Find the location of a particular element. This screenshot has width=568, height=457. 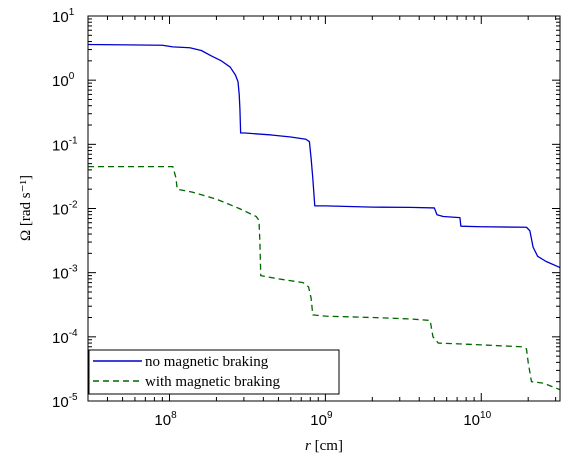

legend-box is located at coordinates (214, 372).